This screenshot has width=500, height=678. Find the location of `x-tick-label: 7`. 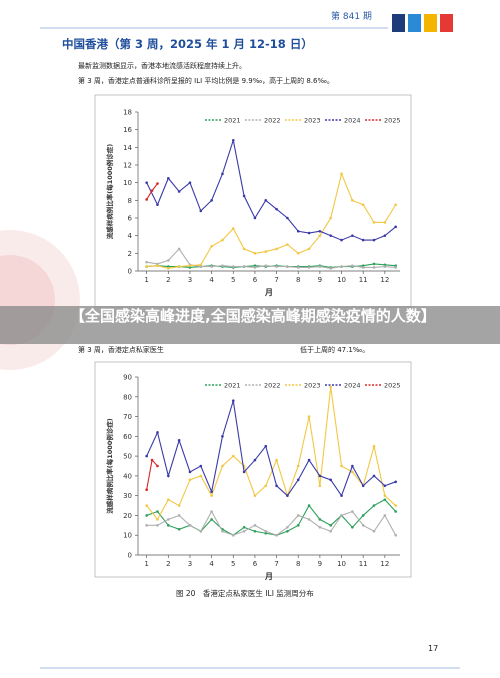

x-tick-label: 7 is located at coordinates (276, 564).